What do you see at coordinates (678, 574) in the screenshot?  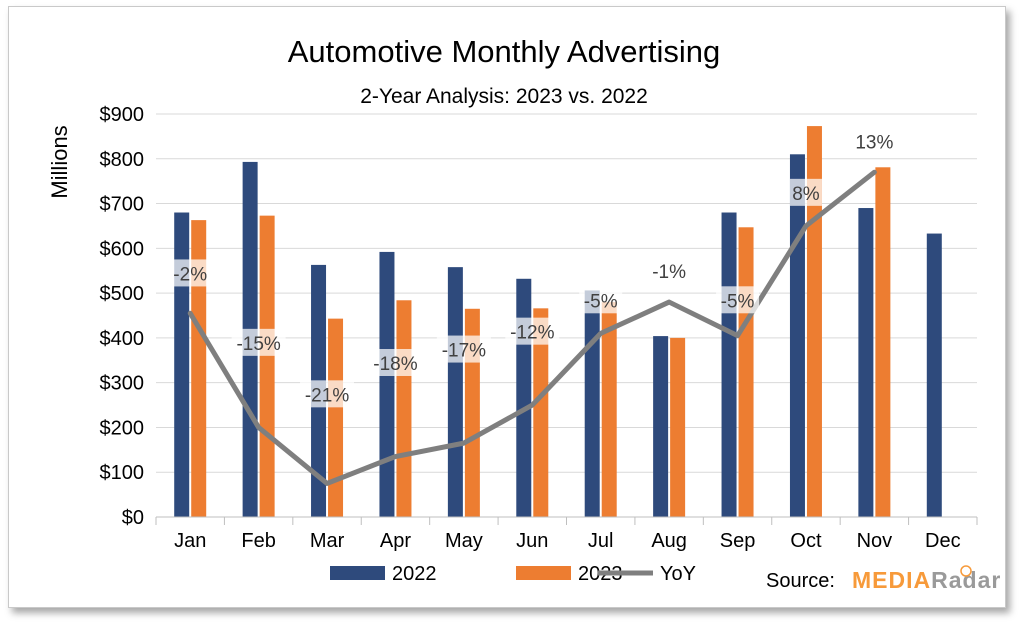 I see `legend-label-yoy: YoY` at bounding box center [678, 574].